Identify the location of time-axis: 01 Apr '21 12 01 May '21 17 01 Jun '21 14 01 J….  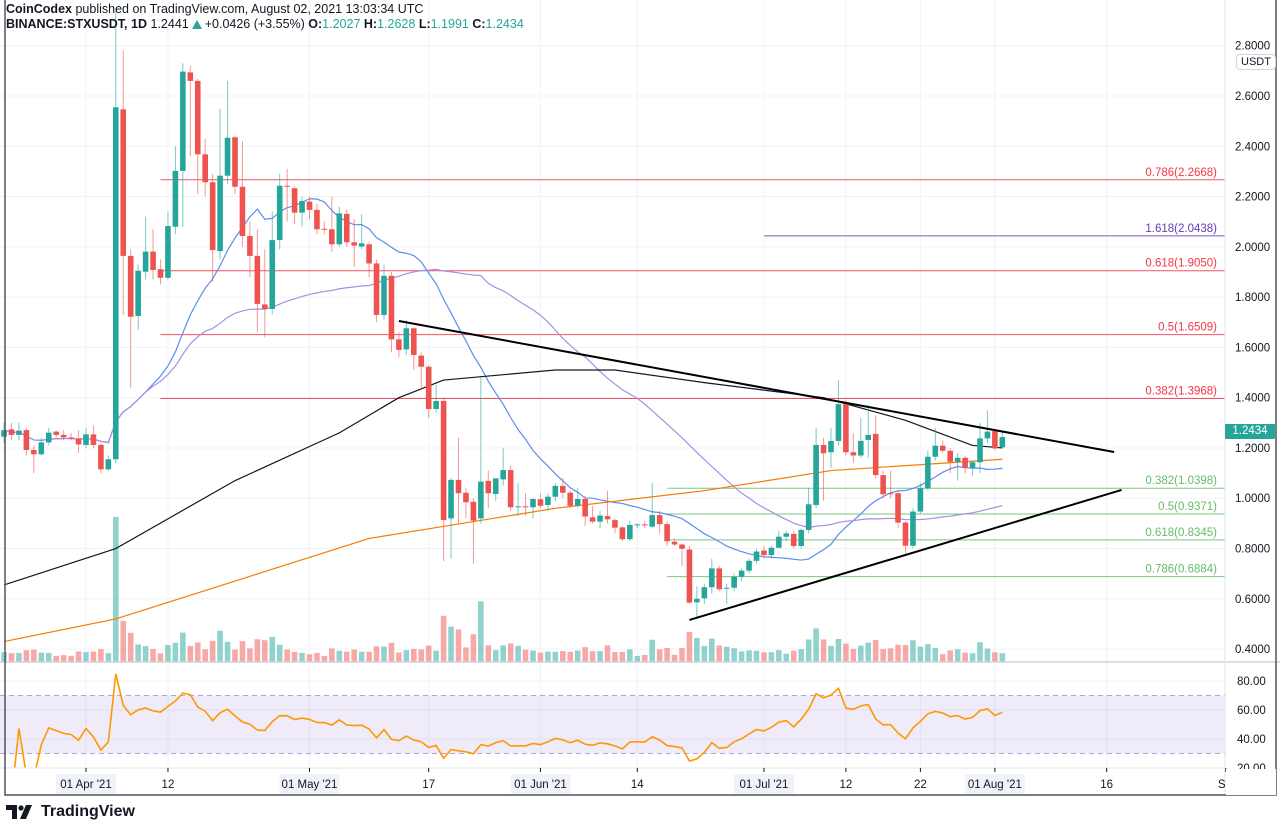
(644, 781).